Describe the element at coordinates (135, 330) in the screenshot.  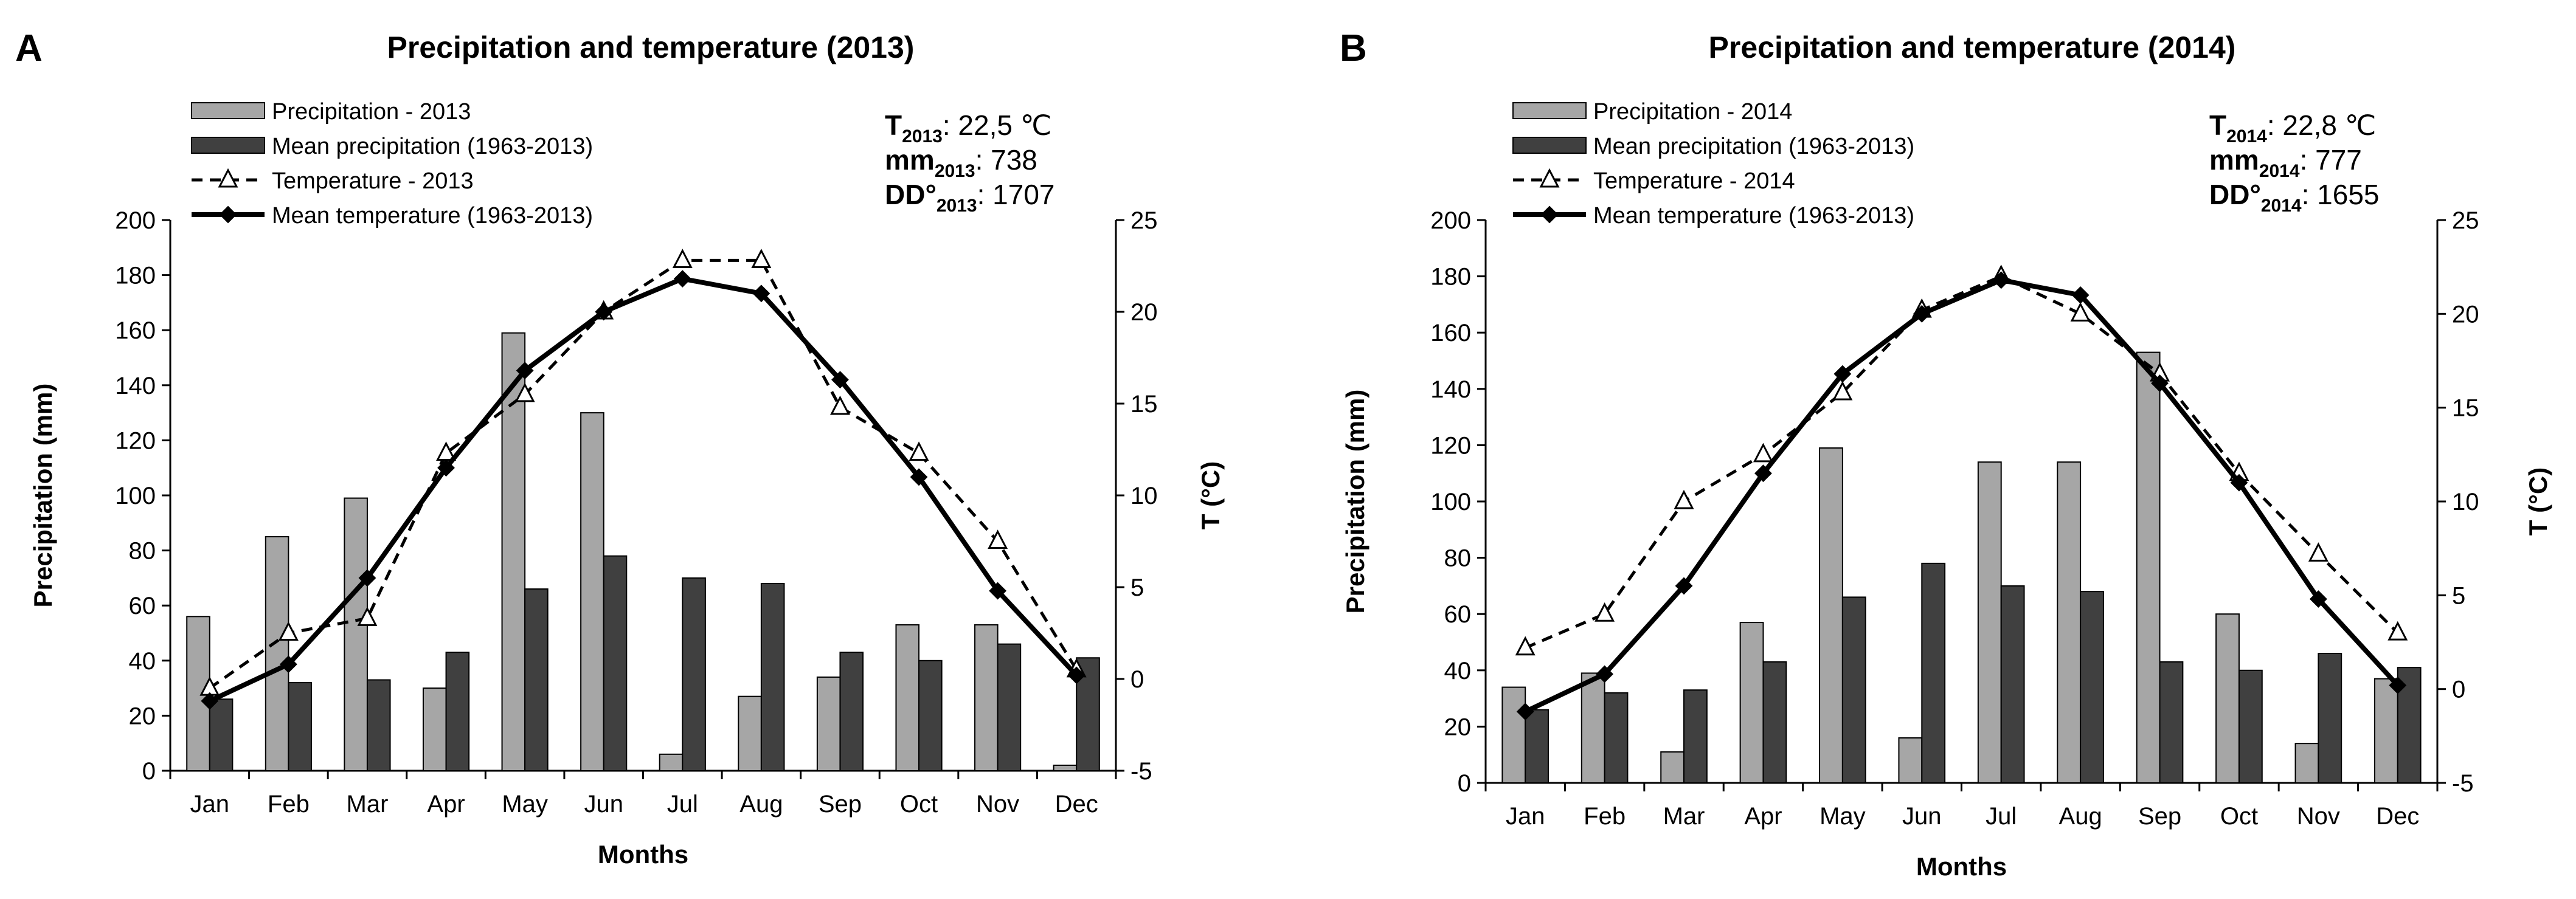
I see `y-tick-label: 160` at that location.